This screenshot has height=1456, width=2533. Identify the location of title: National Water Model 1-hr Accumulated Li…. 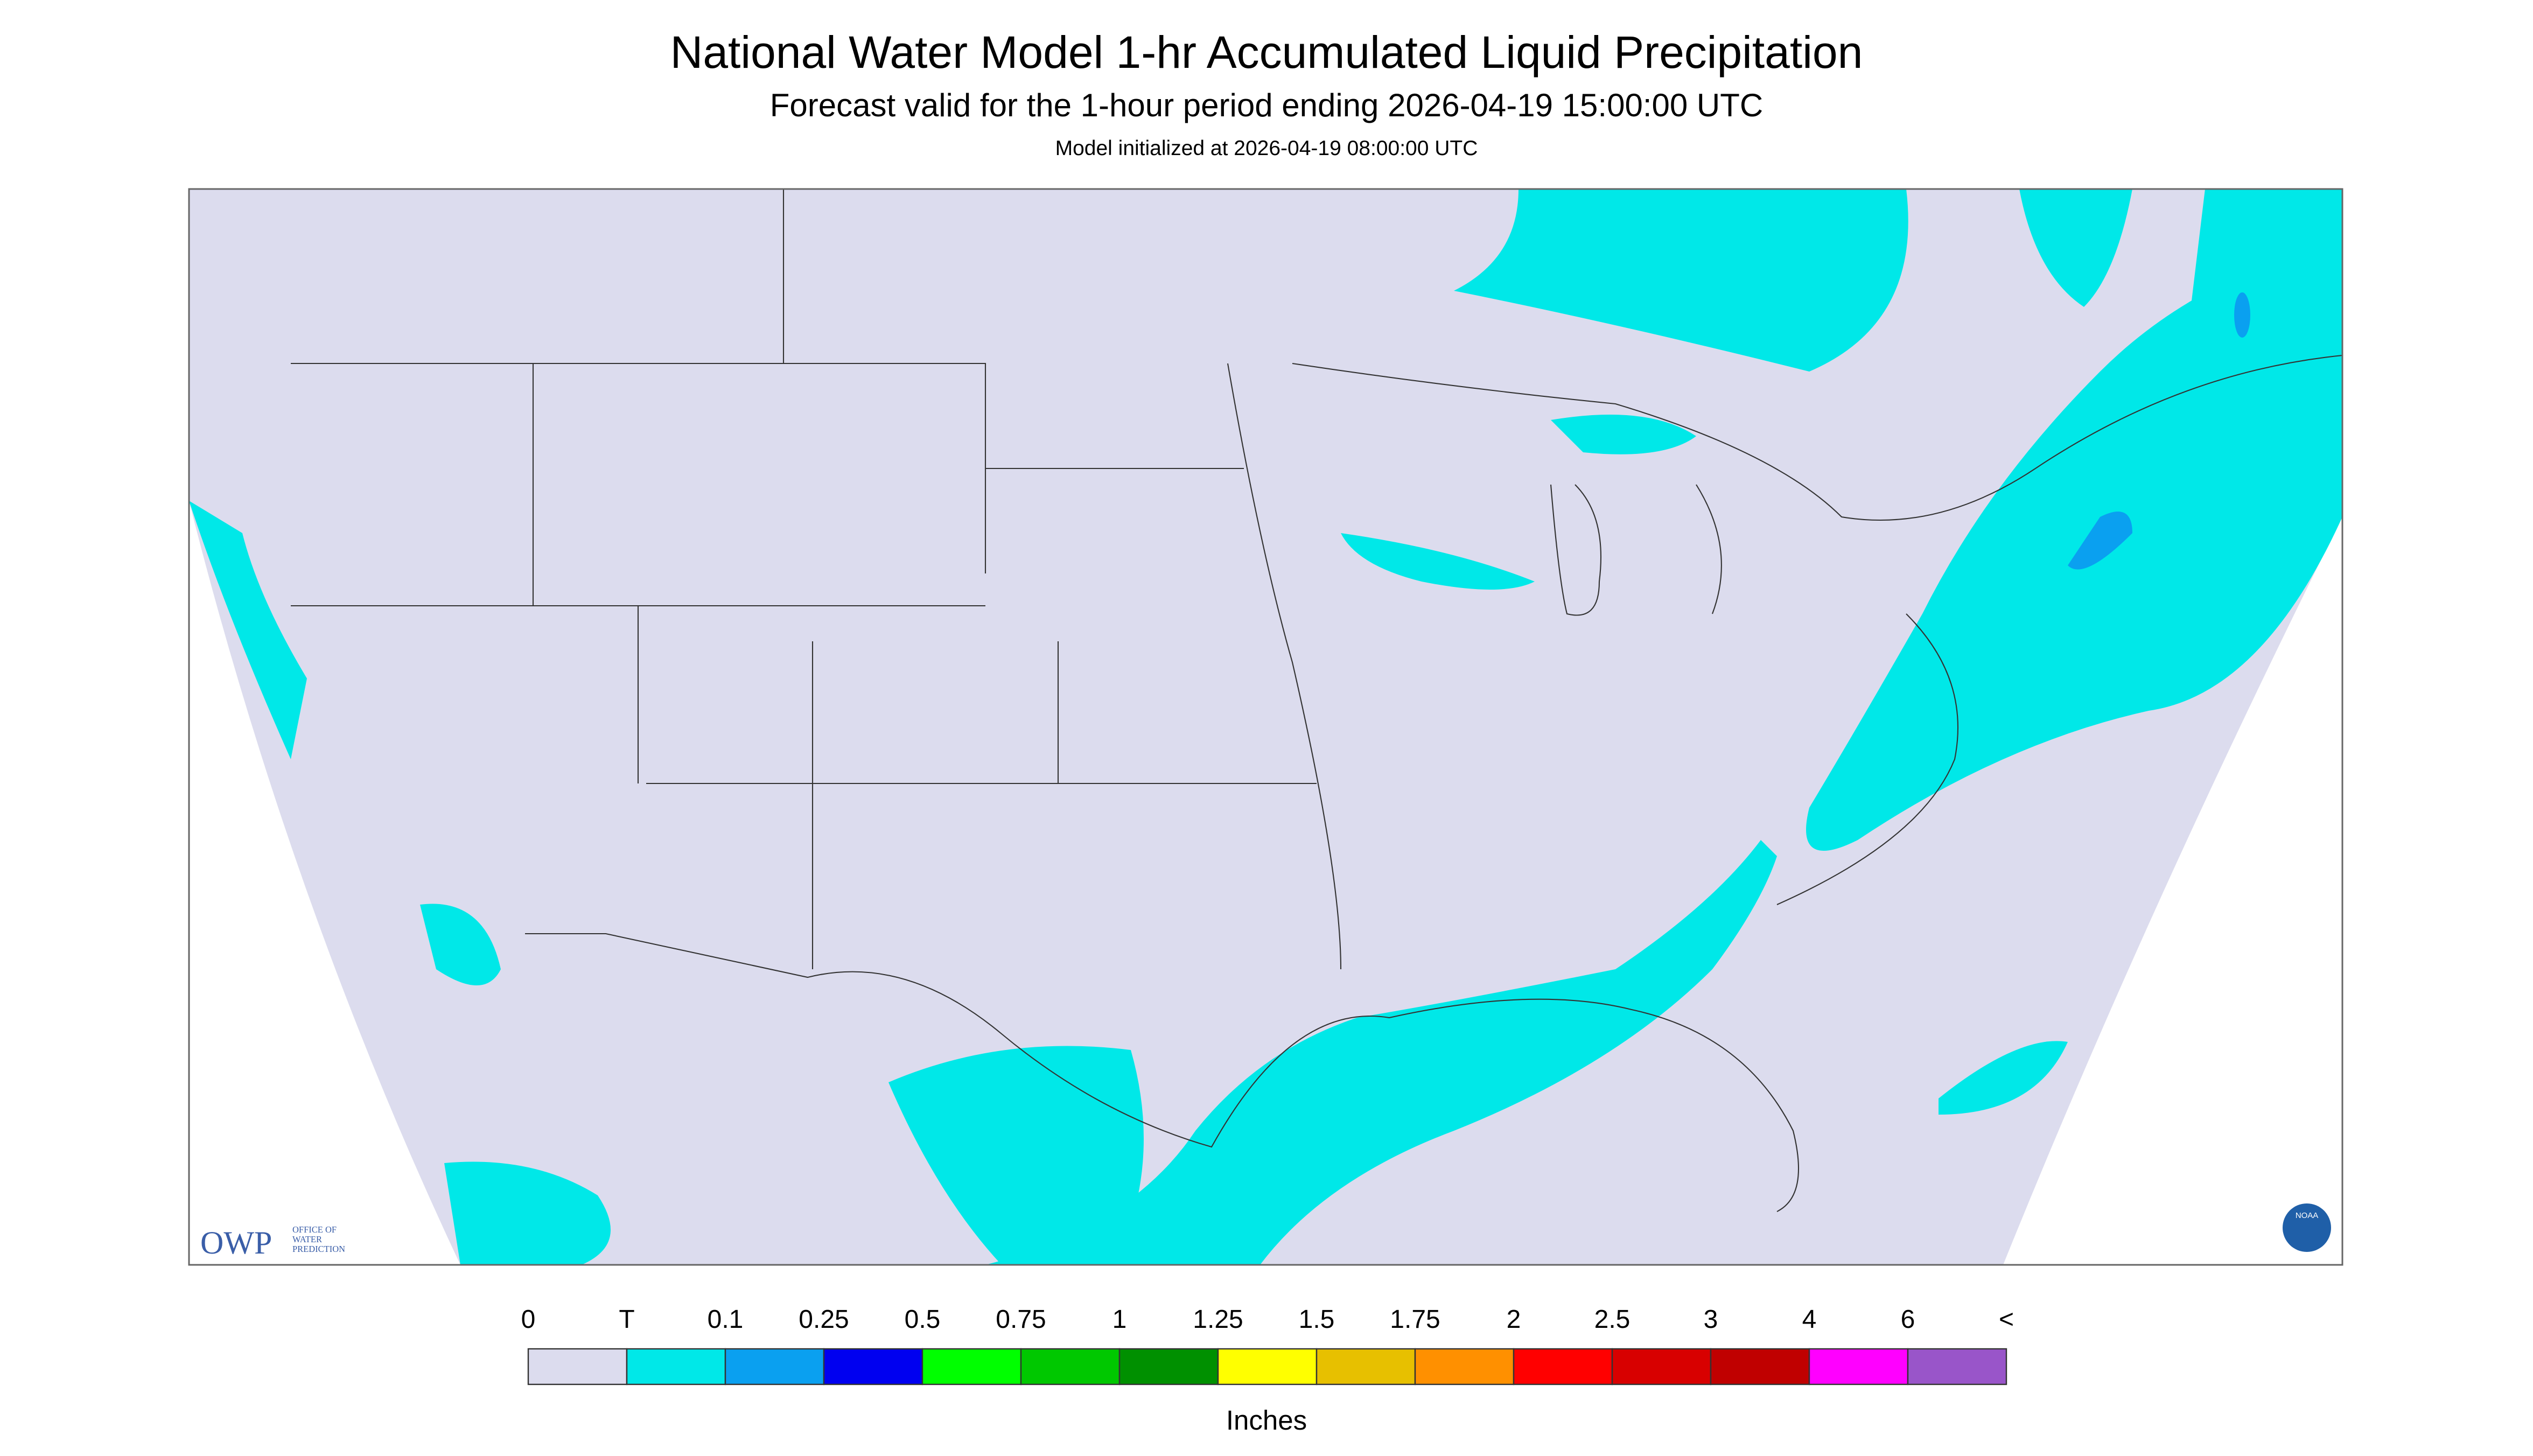
(1266, 52).